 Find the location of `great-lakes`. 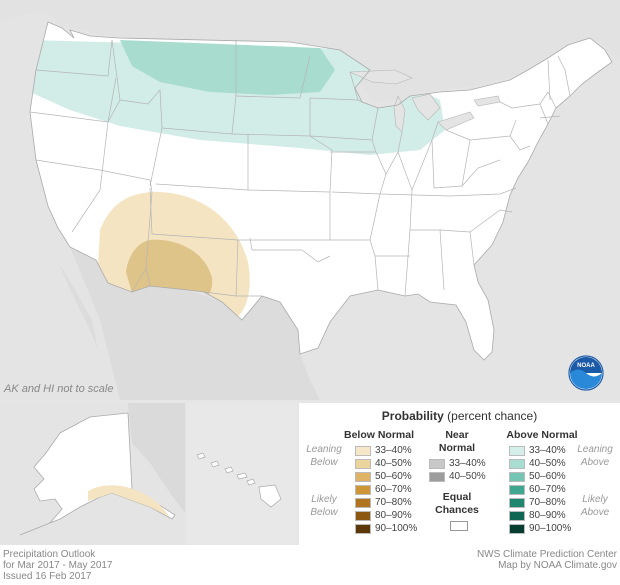

great-lakes is located at coordinates (425, 101).